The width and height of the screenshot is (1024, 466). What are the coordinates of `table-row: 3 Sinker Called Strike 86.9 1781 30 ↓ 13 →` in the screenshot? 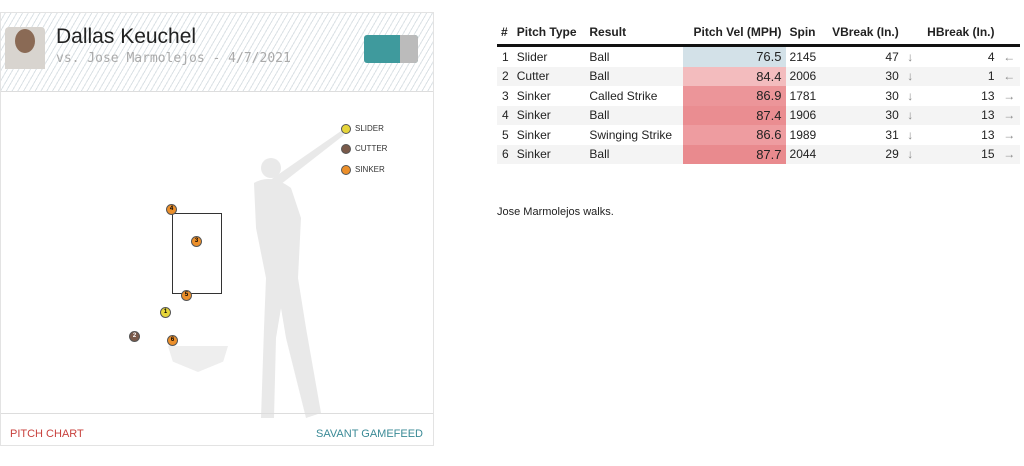 It's located at (758, 96).